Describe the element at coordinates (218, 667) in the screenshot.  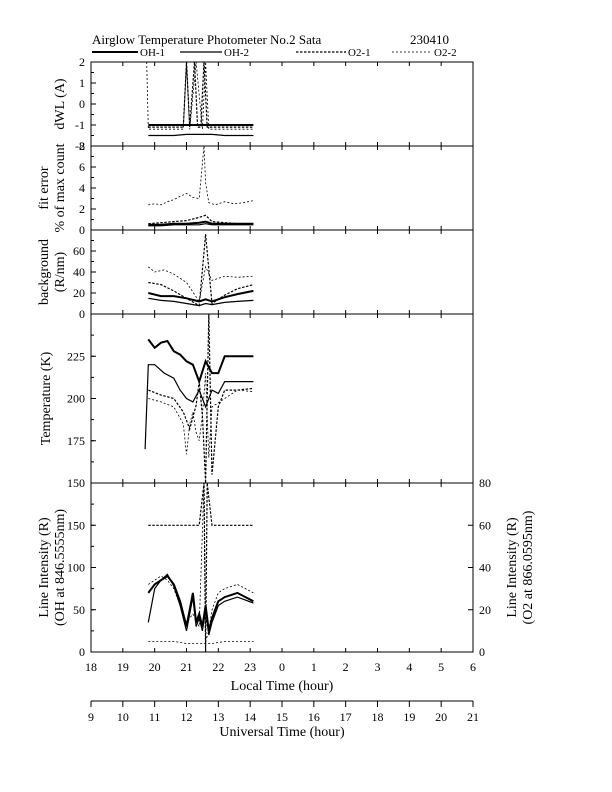
I see `x-tick-label-local: 22` at that location.